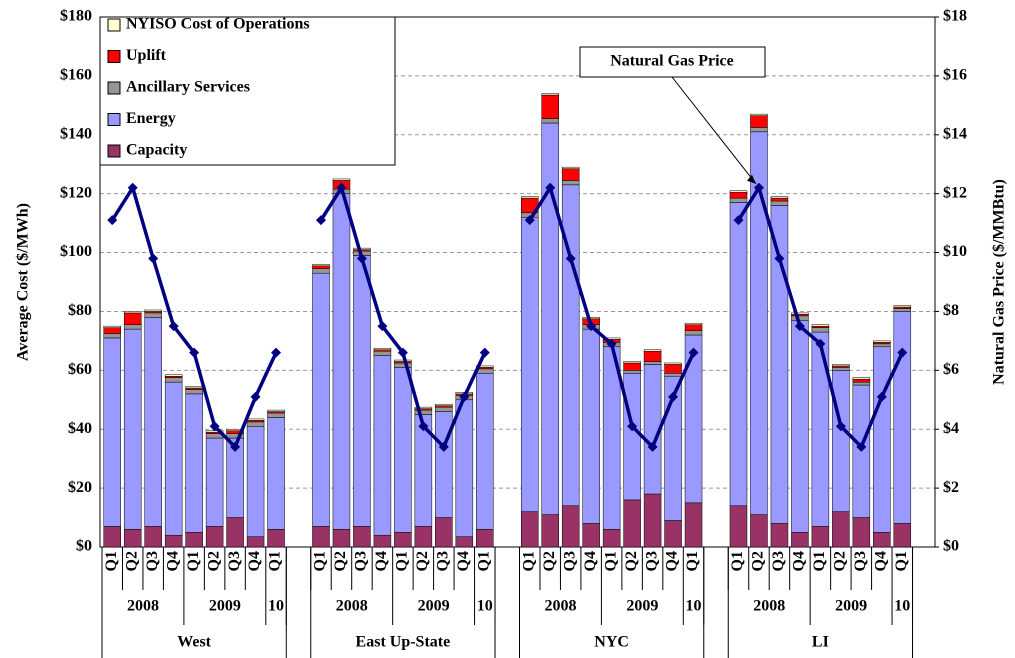  I want to click on y-tick-label: $60, so click(80, 369).